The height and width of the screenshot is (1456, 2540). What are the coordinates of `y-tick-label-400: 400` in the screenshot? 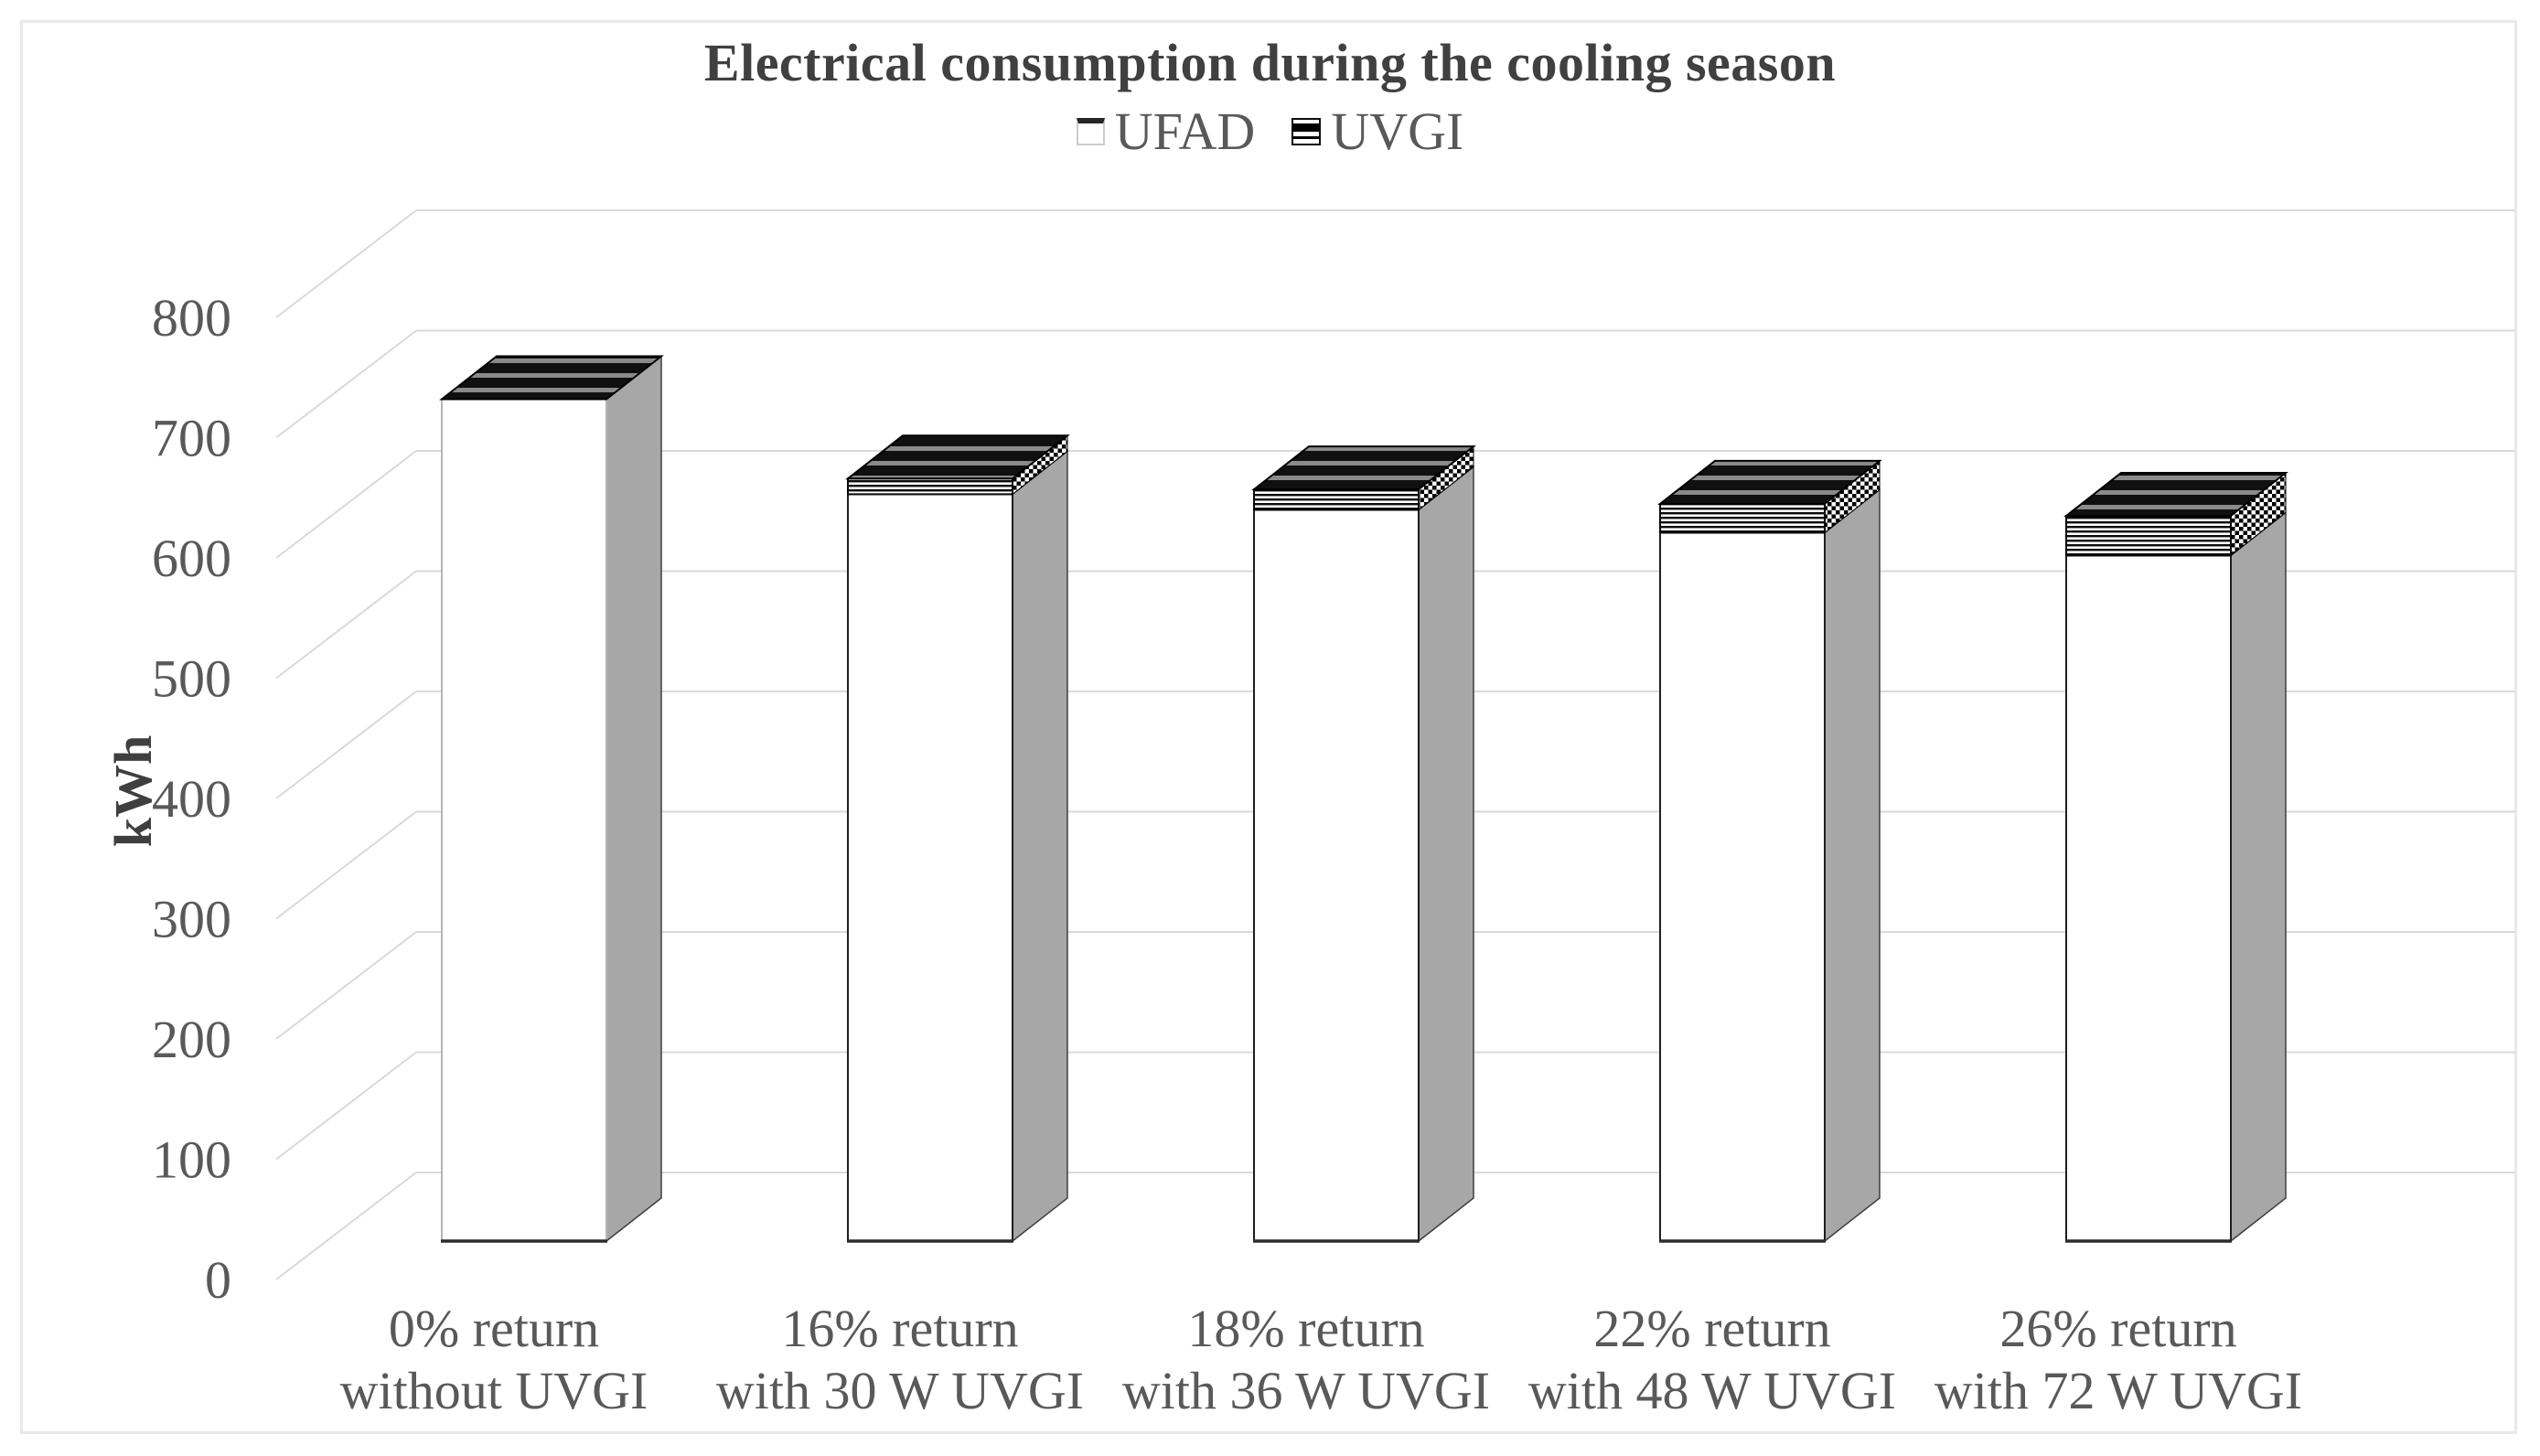 It's located at (191, 799).